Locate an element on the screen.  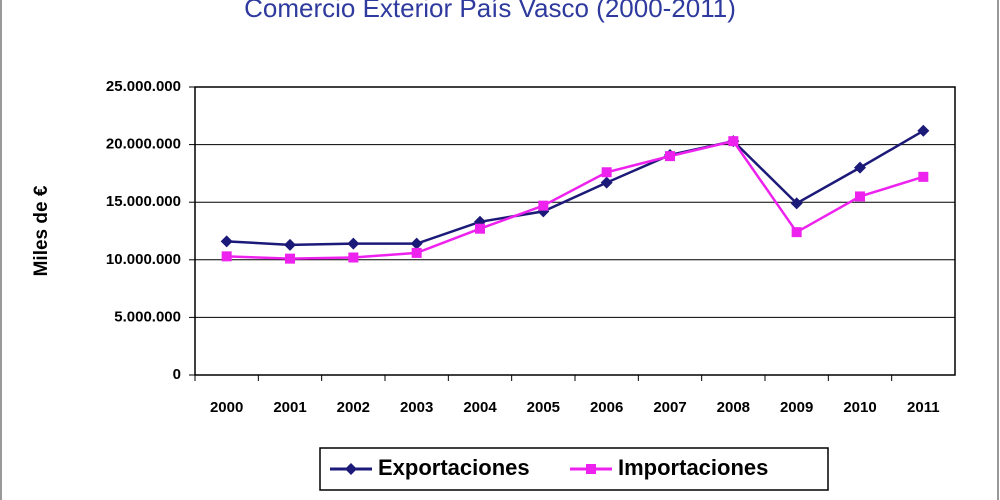
x-tick-label: 2005 is located at coordinates (543, 407).